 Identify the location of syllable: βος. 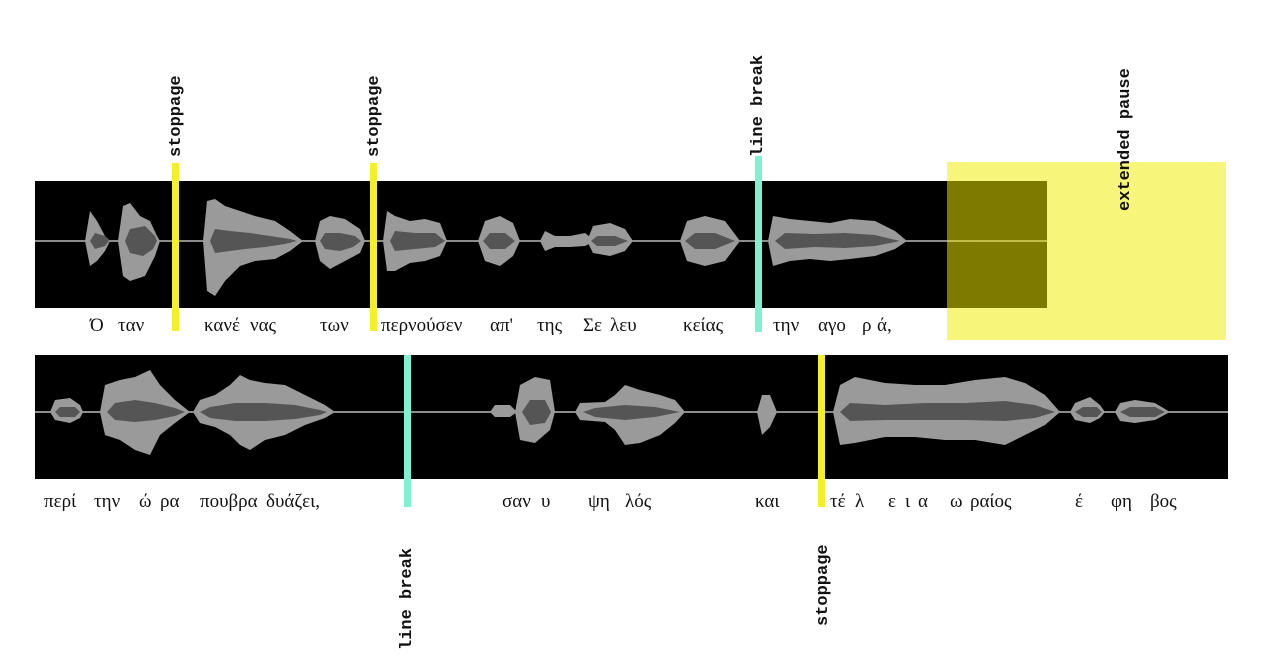
(1163, 501).